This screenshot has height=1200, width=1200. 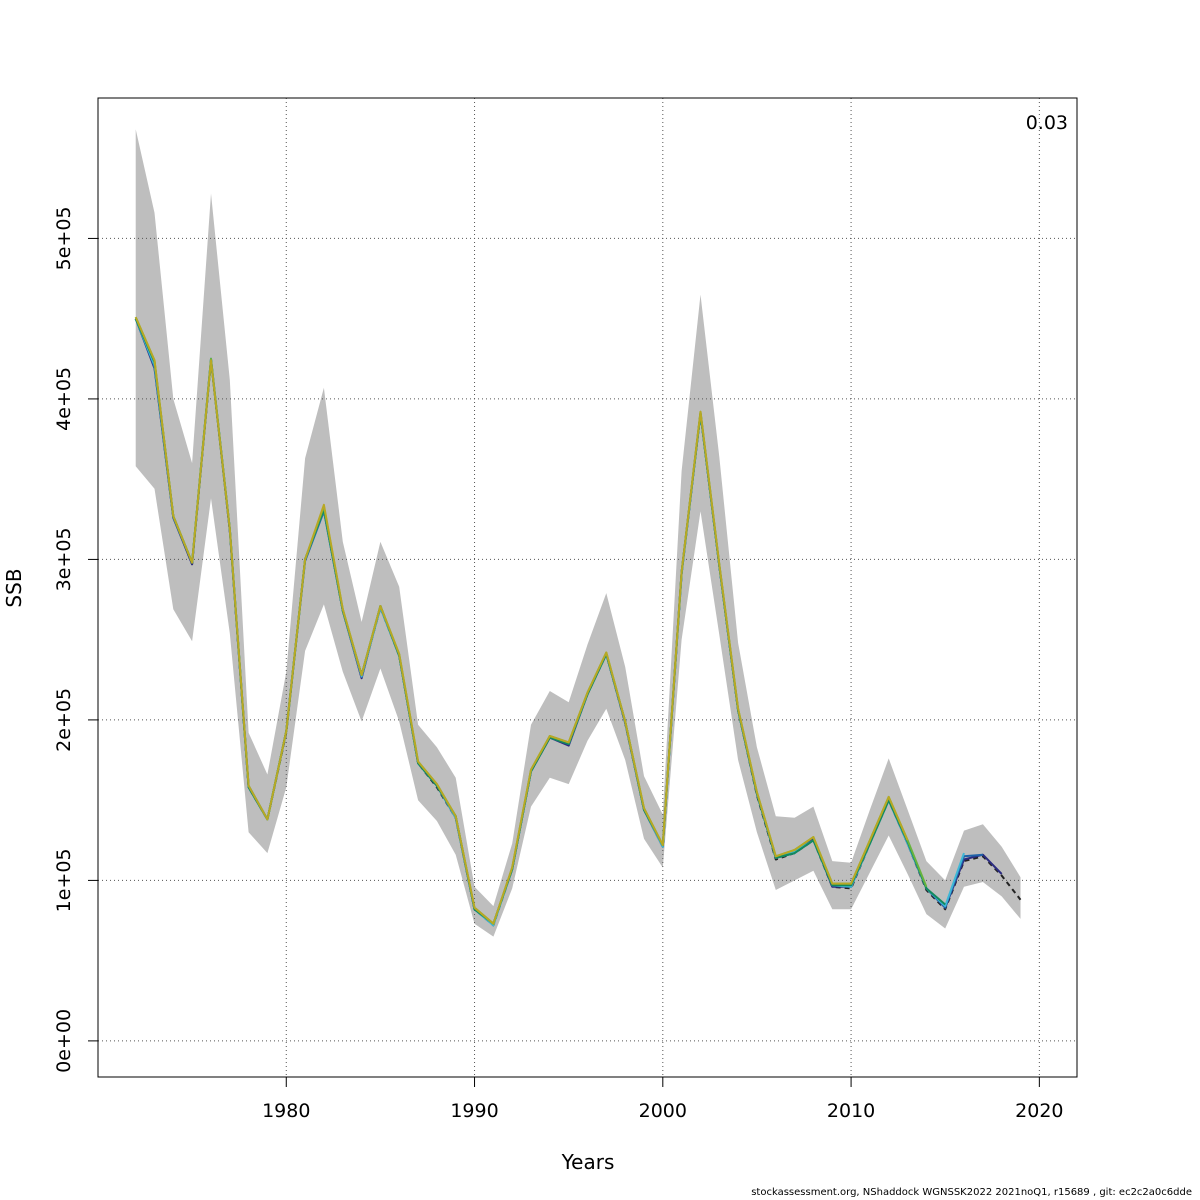 I want to click on y-axis-title: SSB, so click(x=14, y=587).